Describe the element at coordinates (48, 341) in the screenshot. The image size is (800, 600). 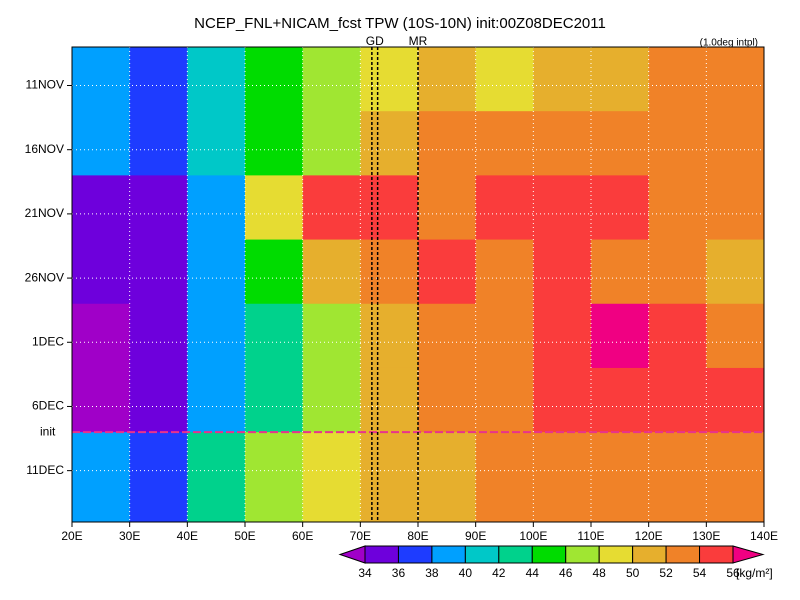
I see `y-tick-label: 1DEC` at that location.